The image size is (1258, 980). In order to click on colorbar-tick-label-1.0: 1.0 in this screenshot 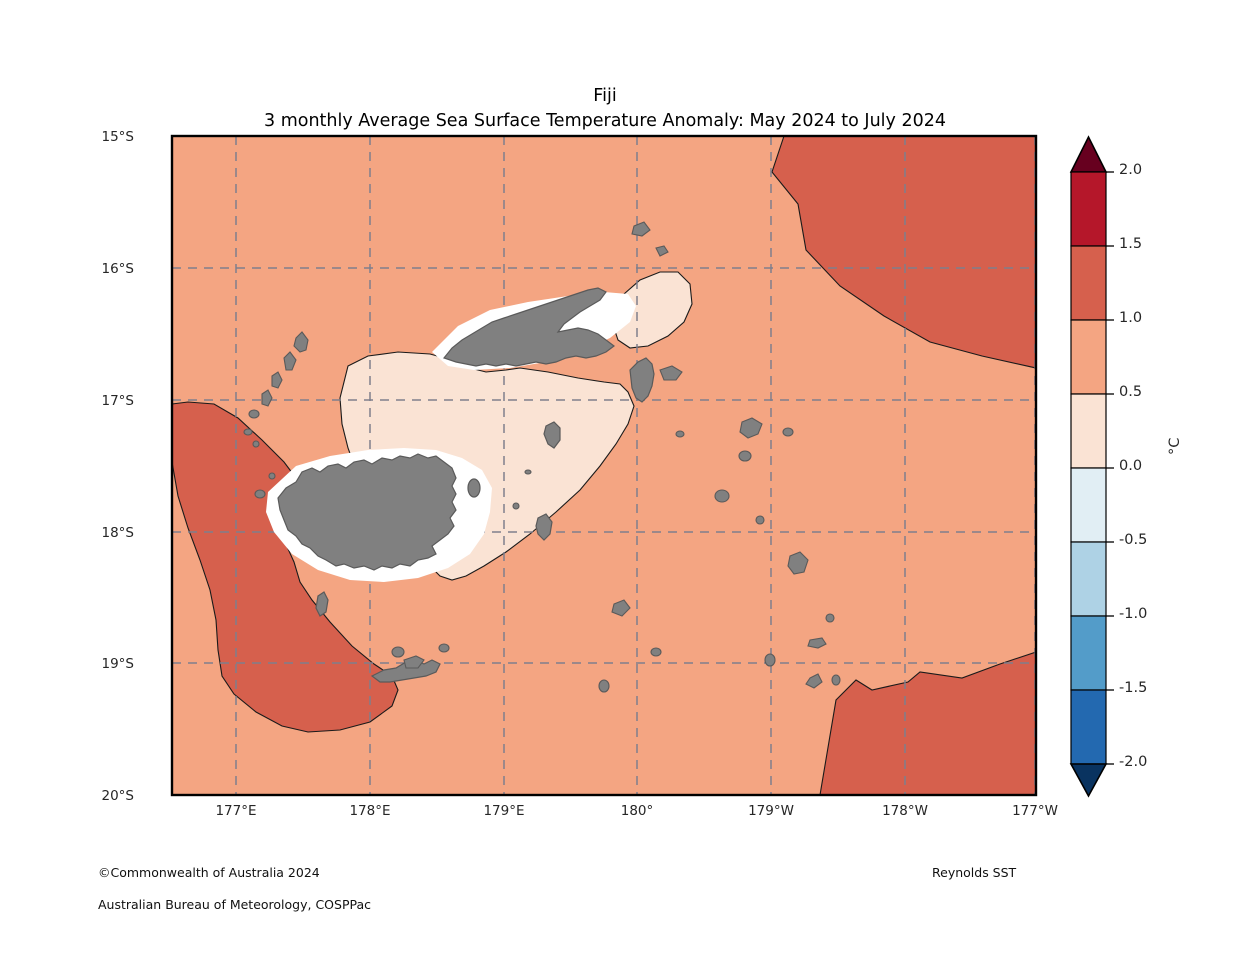, I will do `click(1131, 318)`.